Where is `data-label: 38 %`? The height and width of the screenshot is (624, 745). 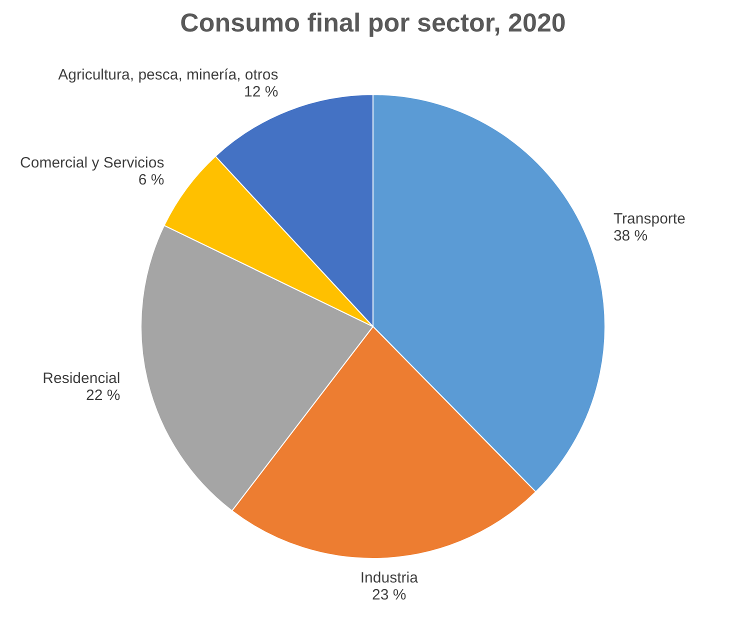 data-label: 38 % is located at coordinates (630, 236).